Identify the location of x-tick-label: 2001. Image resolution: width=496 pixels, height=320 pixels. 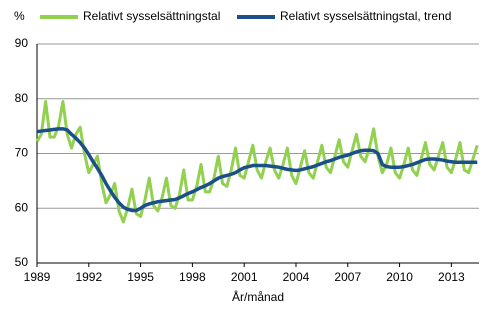
(244, 277).